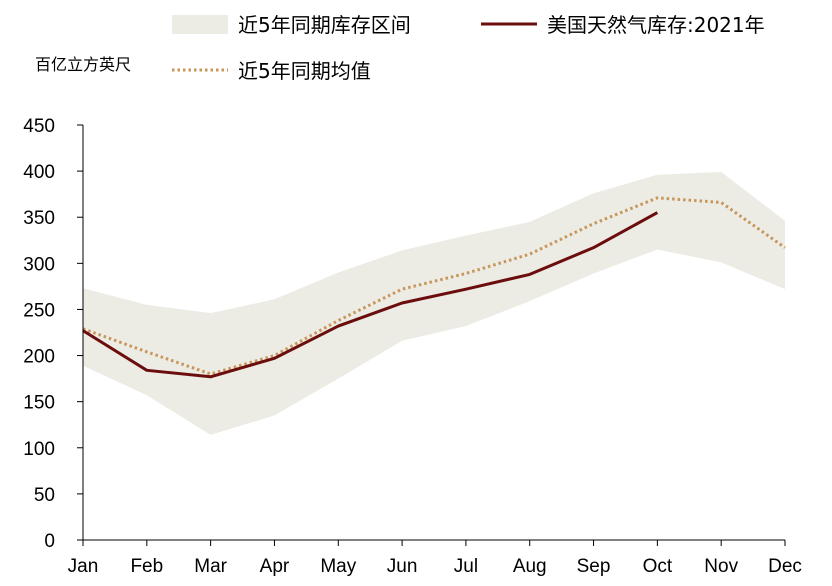  I want to click on legend-label-5yr-avg: 近5年同期均值, so click(304, 71).